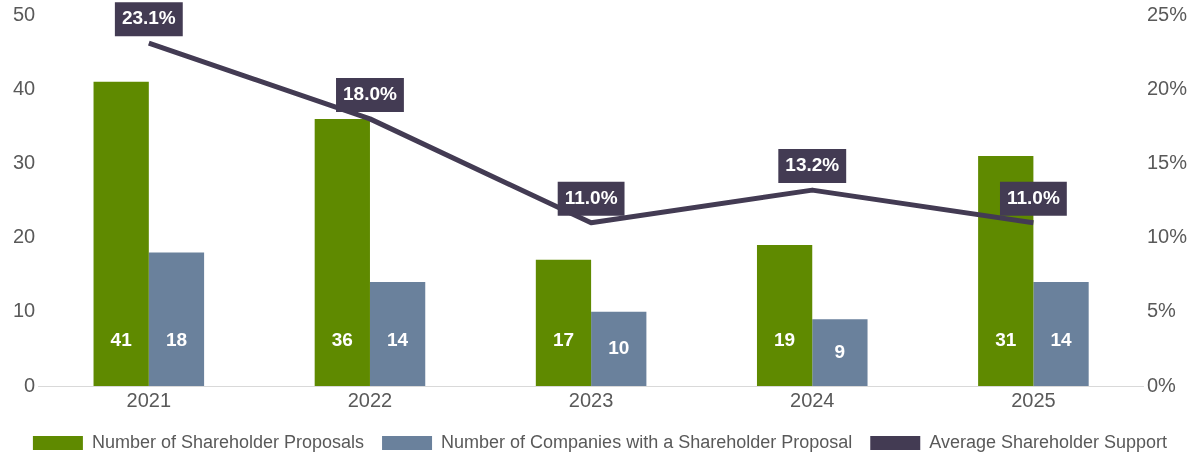  I want to click on legend-label: Number of Companies with a Shareholder Proposal, so click(647, 441).